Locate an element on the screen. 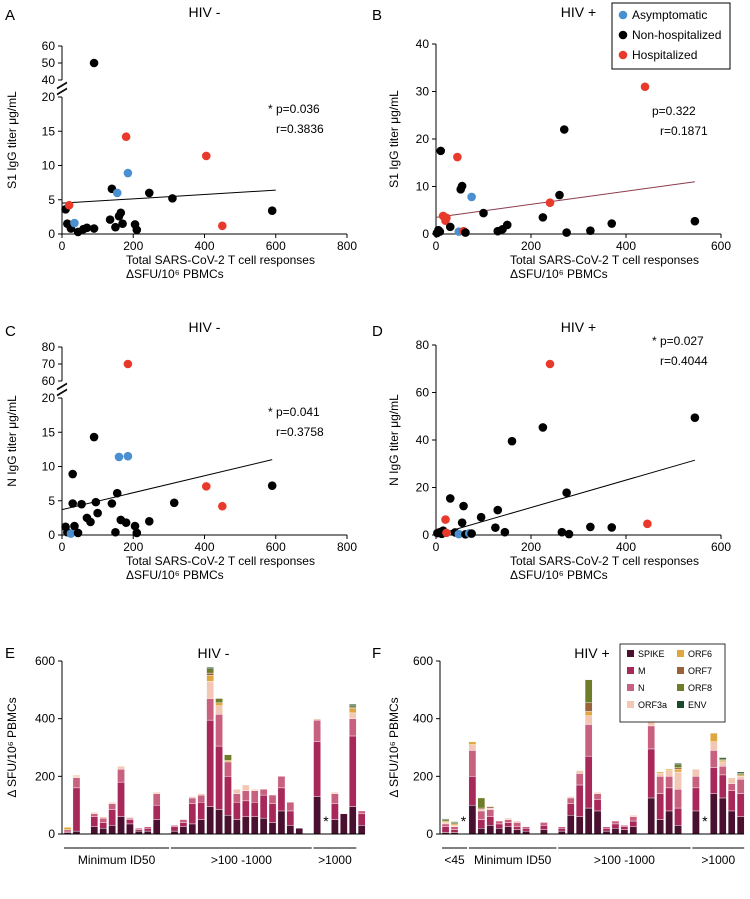 This screenshot has width=750, height=899. y-tick-label: 600 is located at coordinates (423, 661).